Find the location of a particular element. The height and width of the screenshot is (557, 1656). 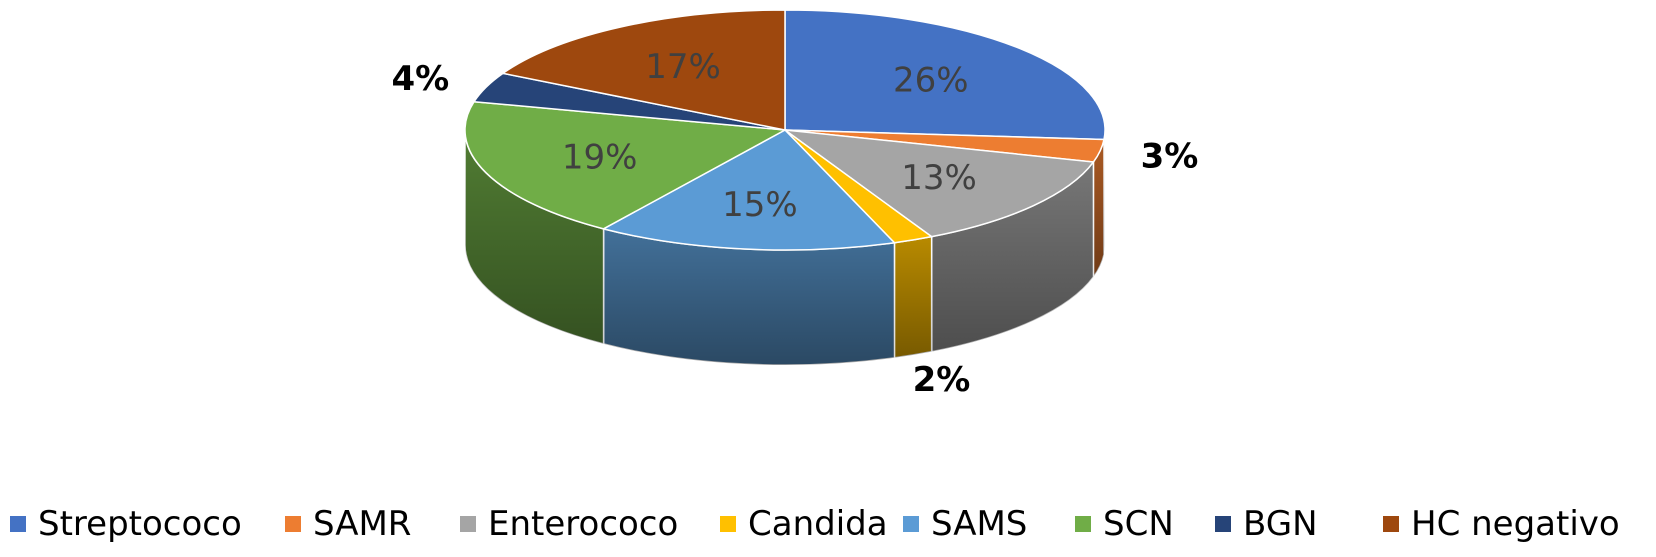

legend-label: HC negativo is located at coordinates (1515, 524).